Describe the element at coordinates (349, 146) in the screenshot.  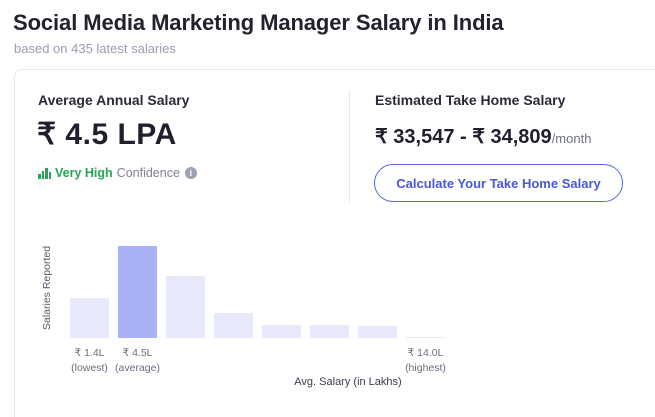
I see `card-divider` at that location.